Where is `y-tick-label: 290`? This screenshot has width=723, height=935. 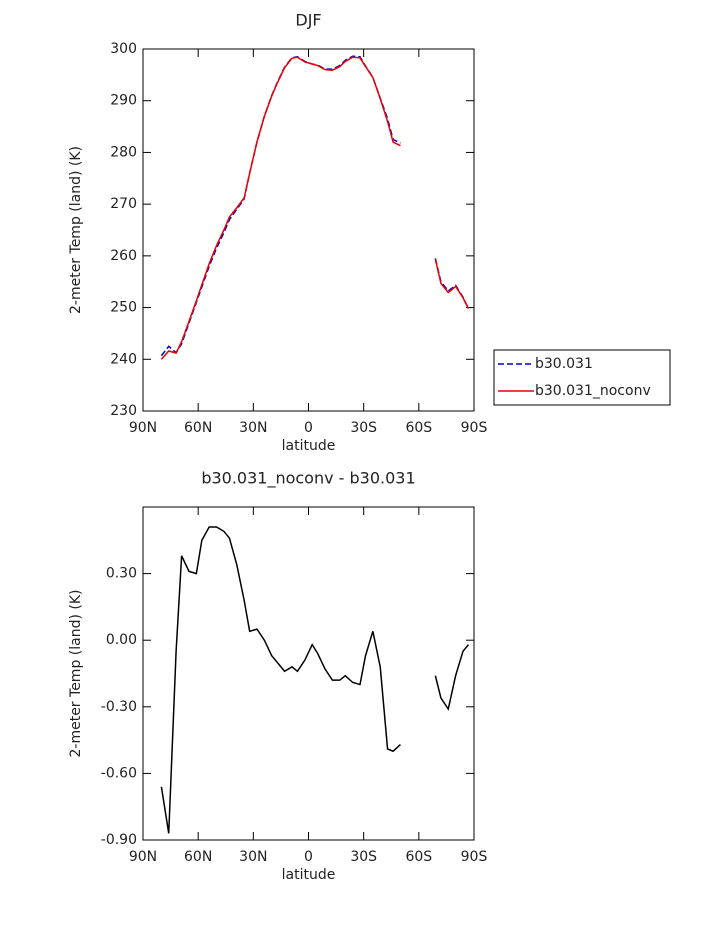 y-tick-label: 290 is located at coordinates (123, 101).